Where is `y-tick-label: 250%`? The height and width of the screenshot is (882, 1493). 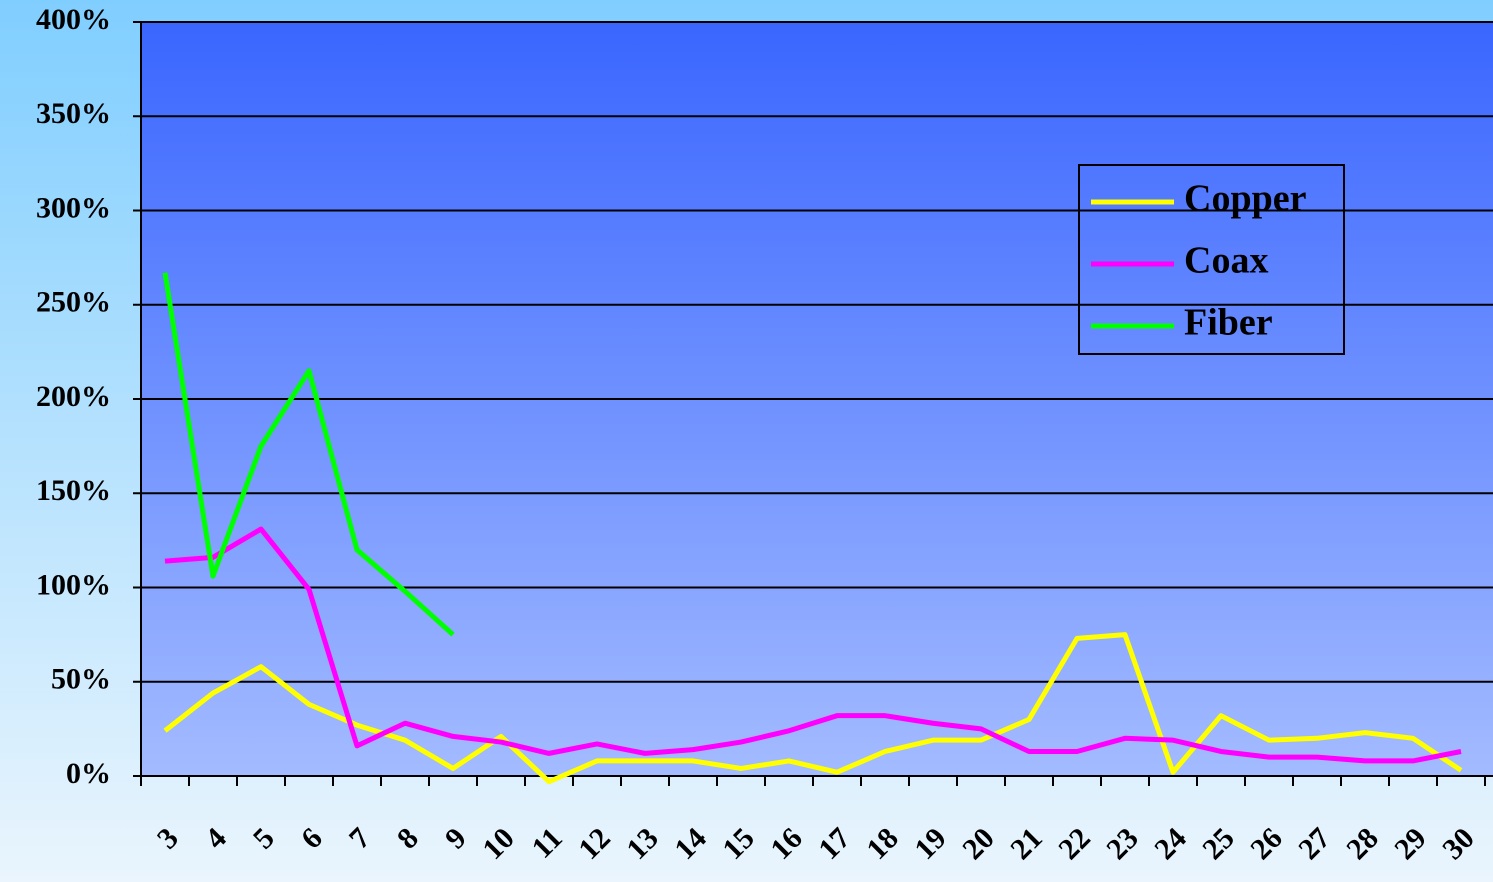
y-tick-label: 250% is located at coordinates (73, 302).